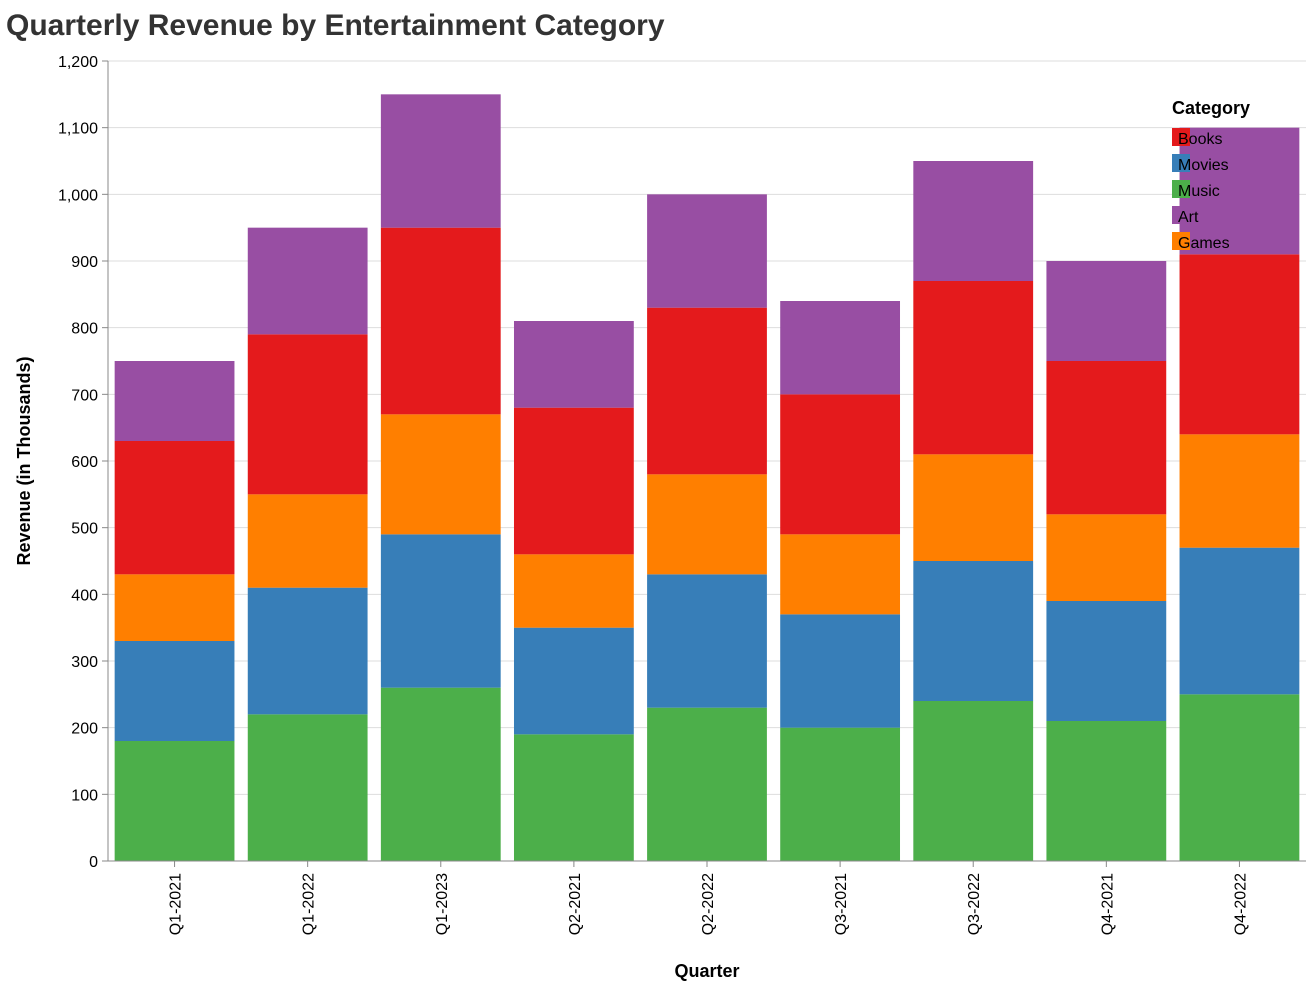 This screenshot has width=1316, height=997. I want to click on y-tick-label: 200, so click(84, 729).